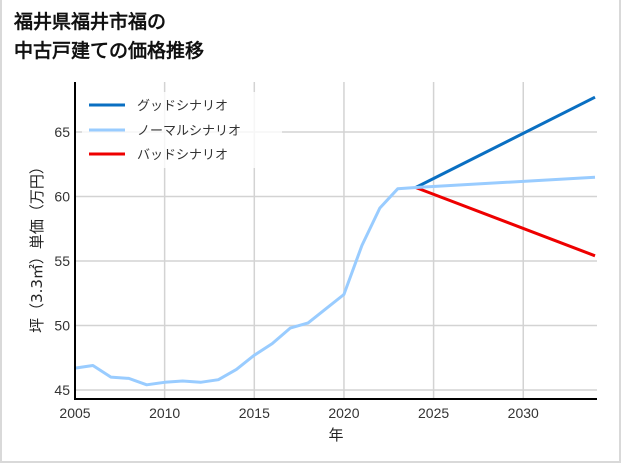  I want to click on good-scenario-line, so click(505, 142).